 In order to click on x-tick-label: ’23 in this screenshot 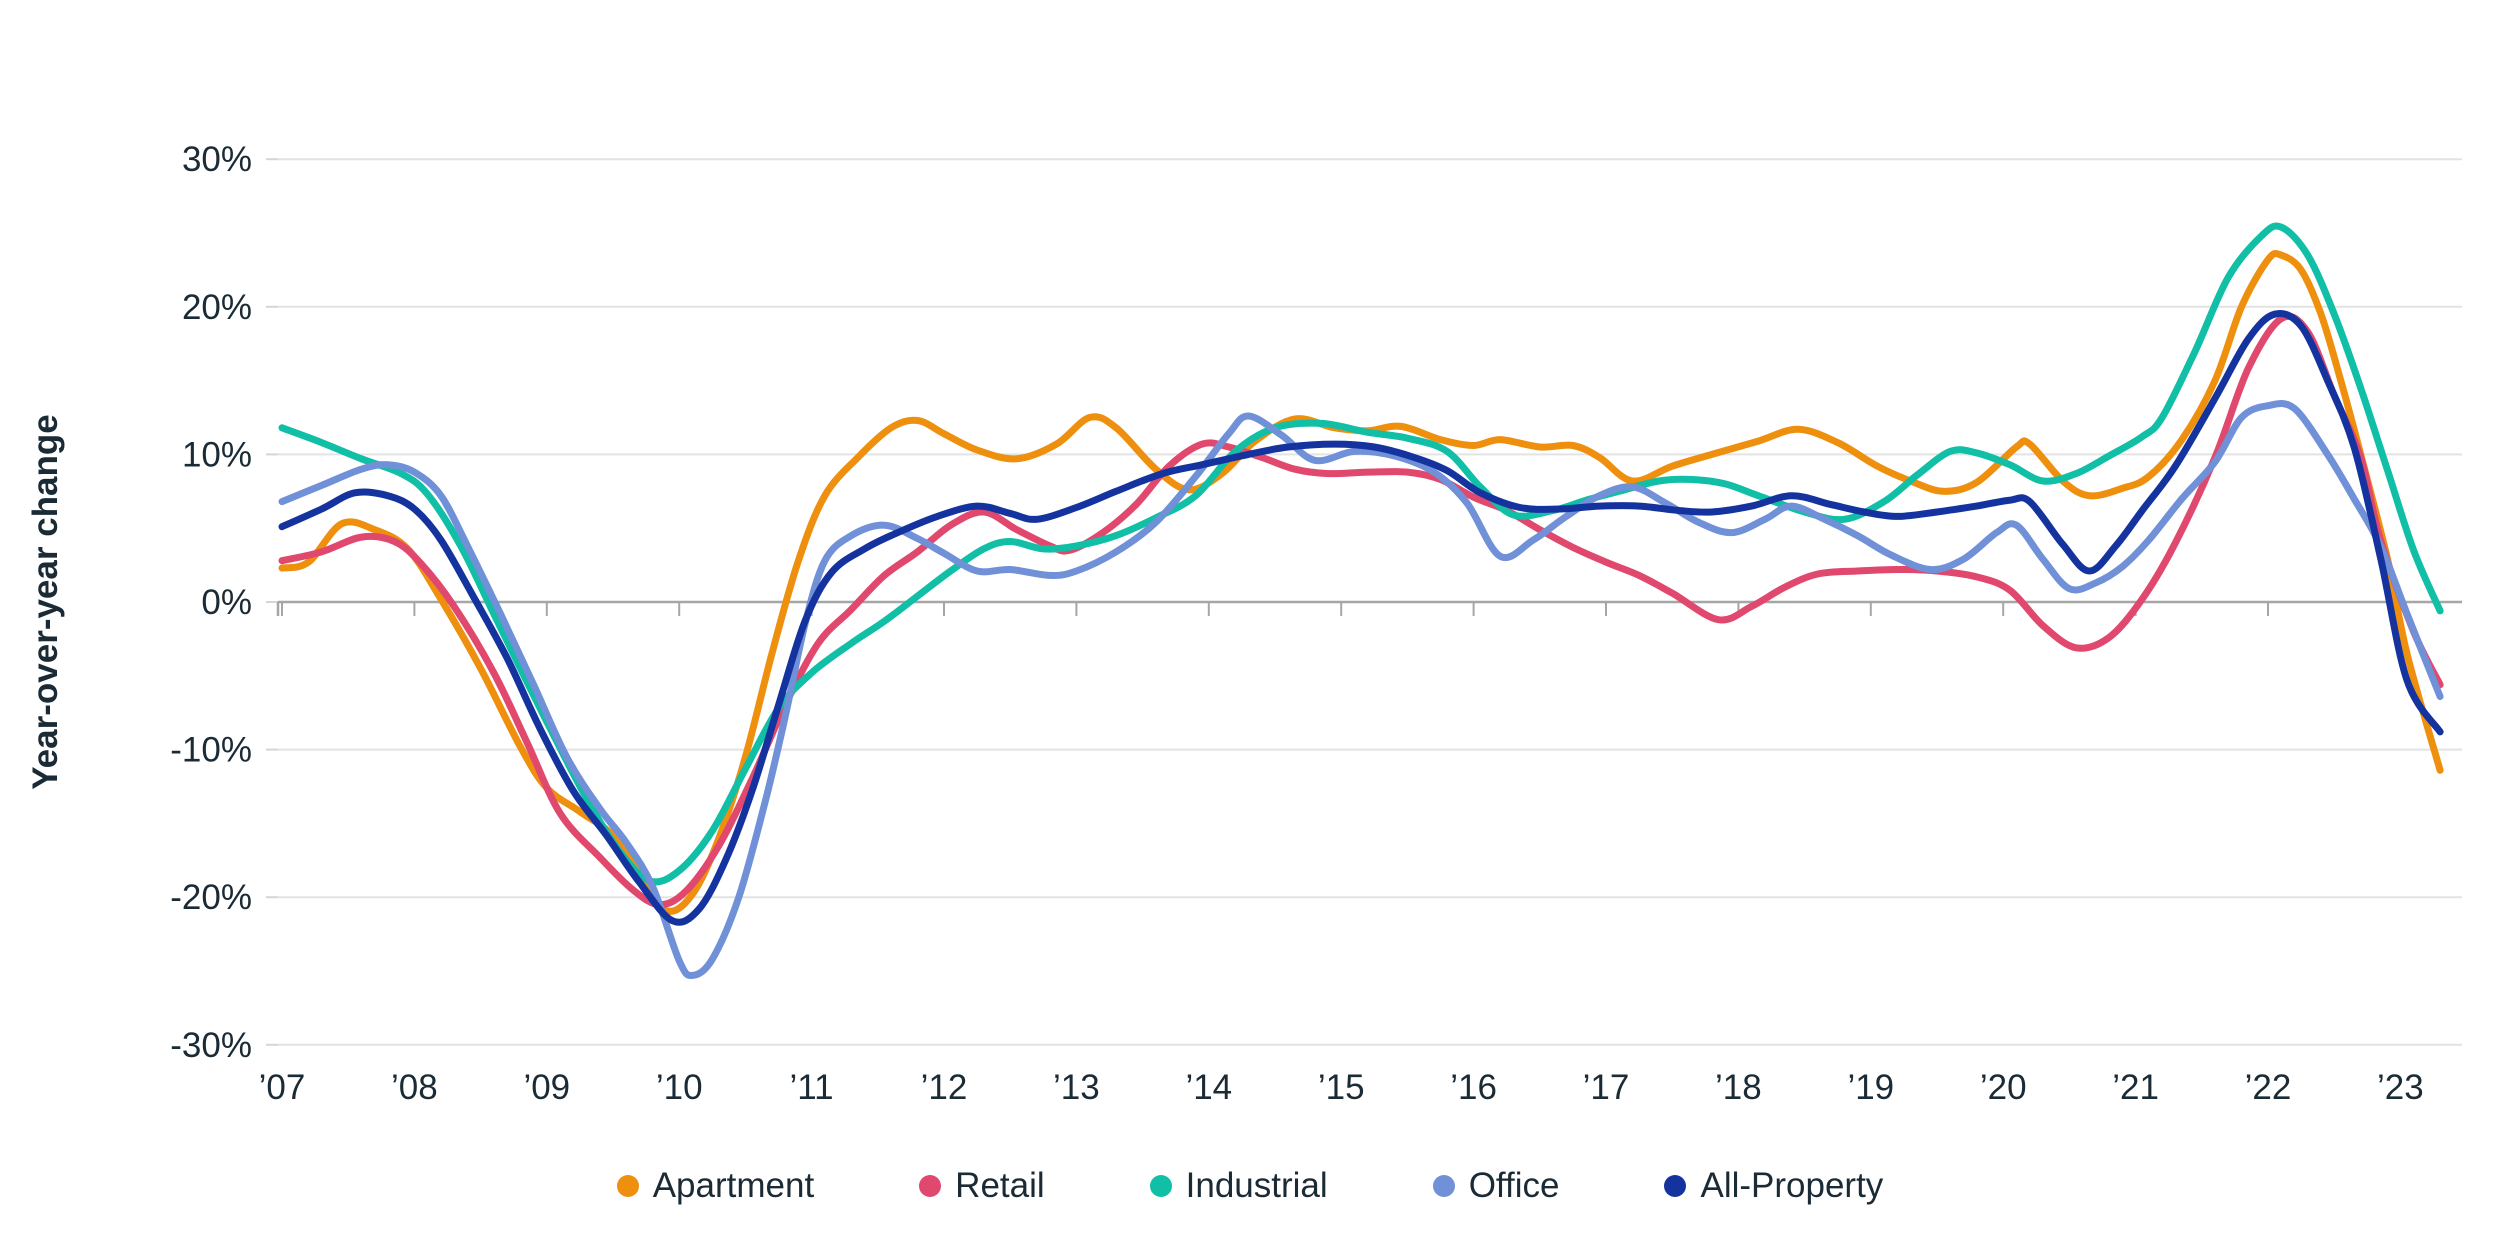, I will do `click(2400, 1087)`.